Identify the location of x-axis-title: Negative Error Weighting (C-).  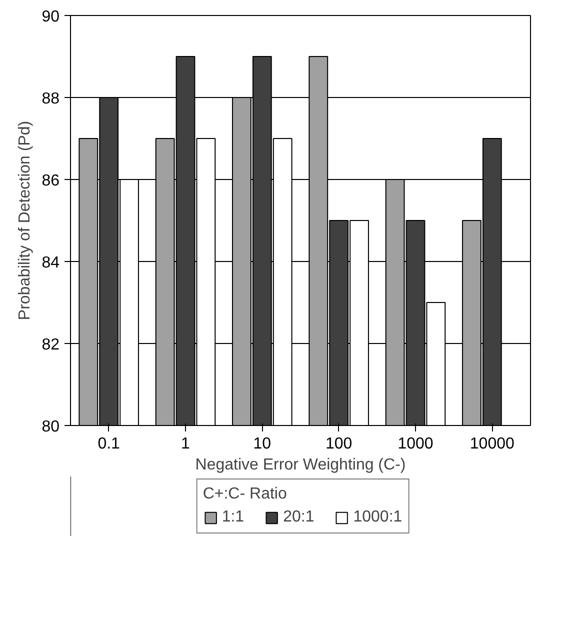
(300, 465).